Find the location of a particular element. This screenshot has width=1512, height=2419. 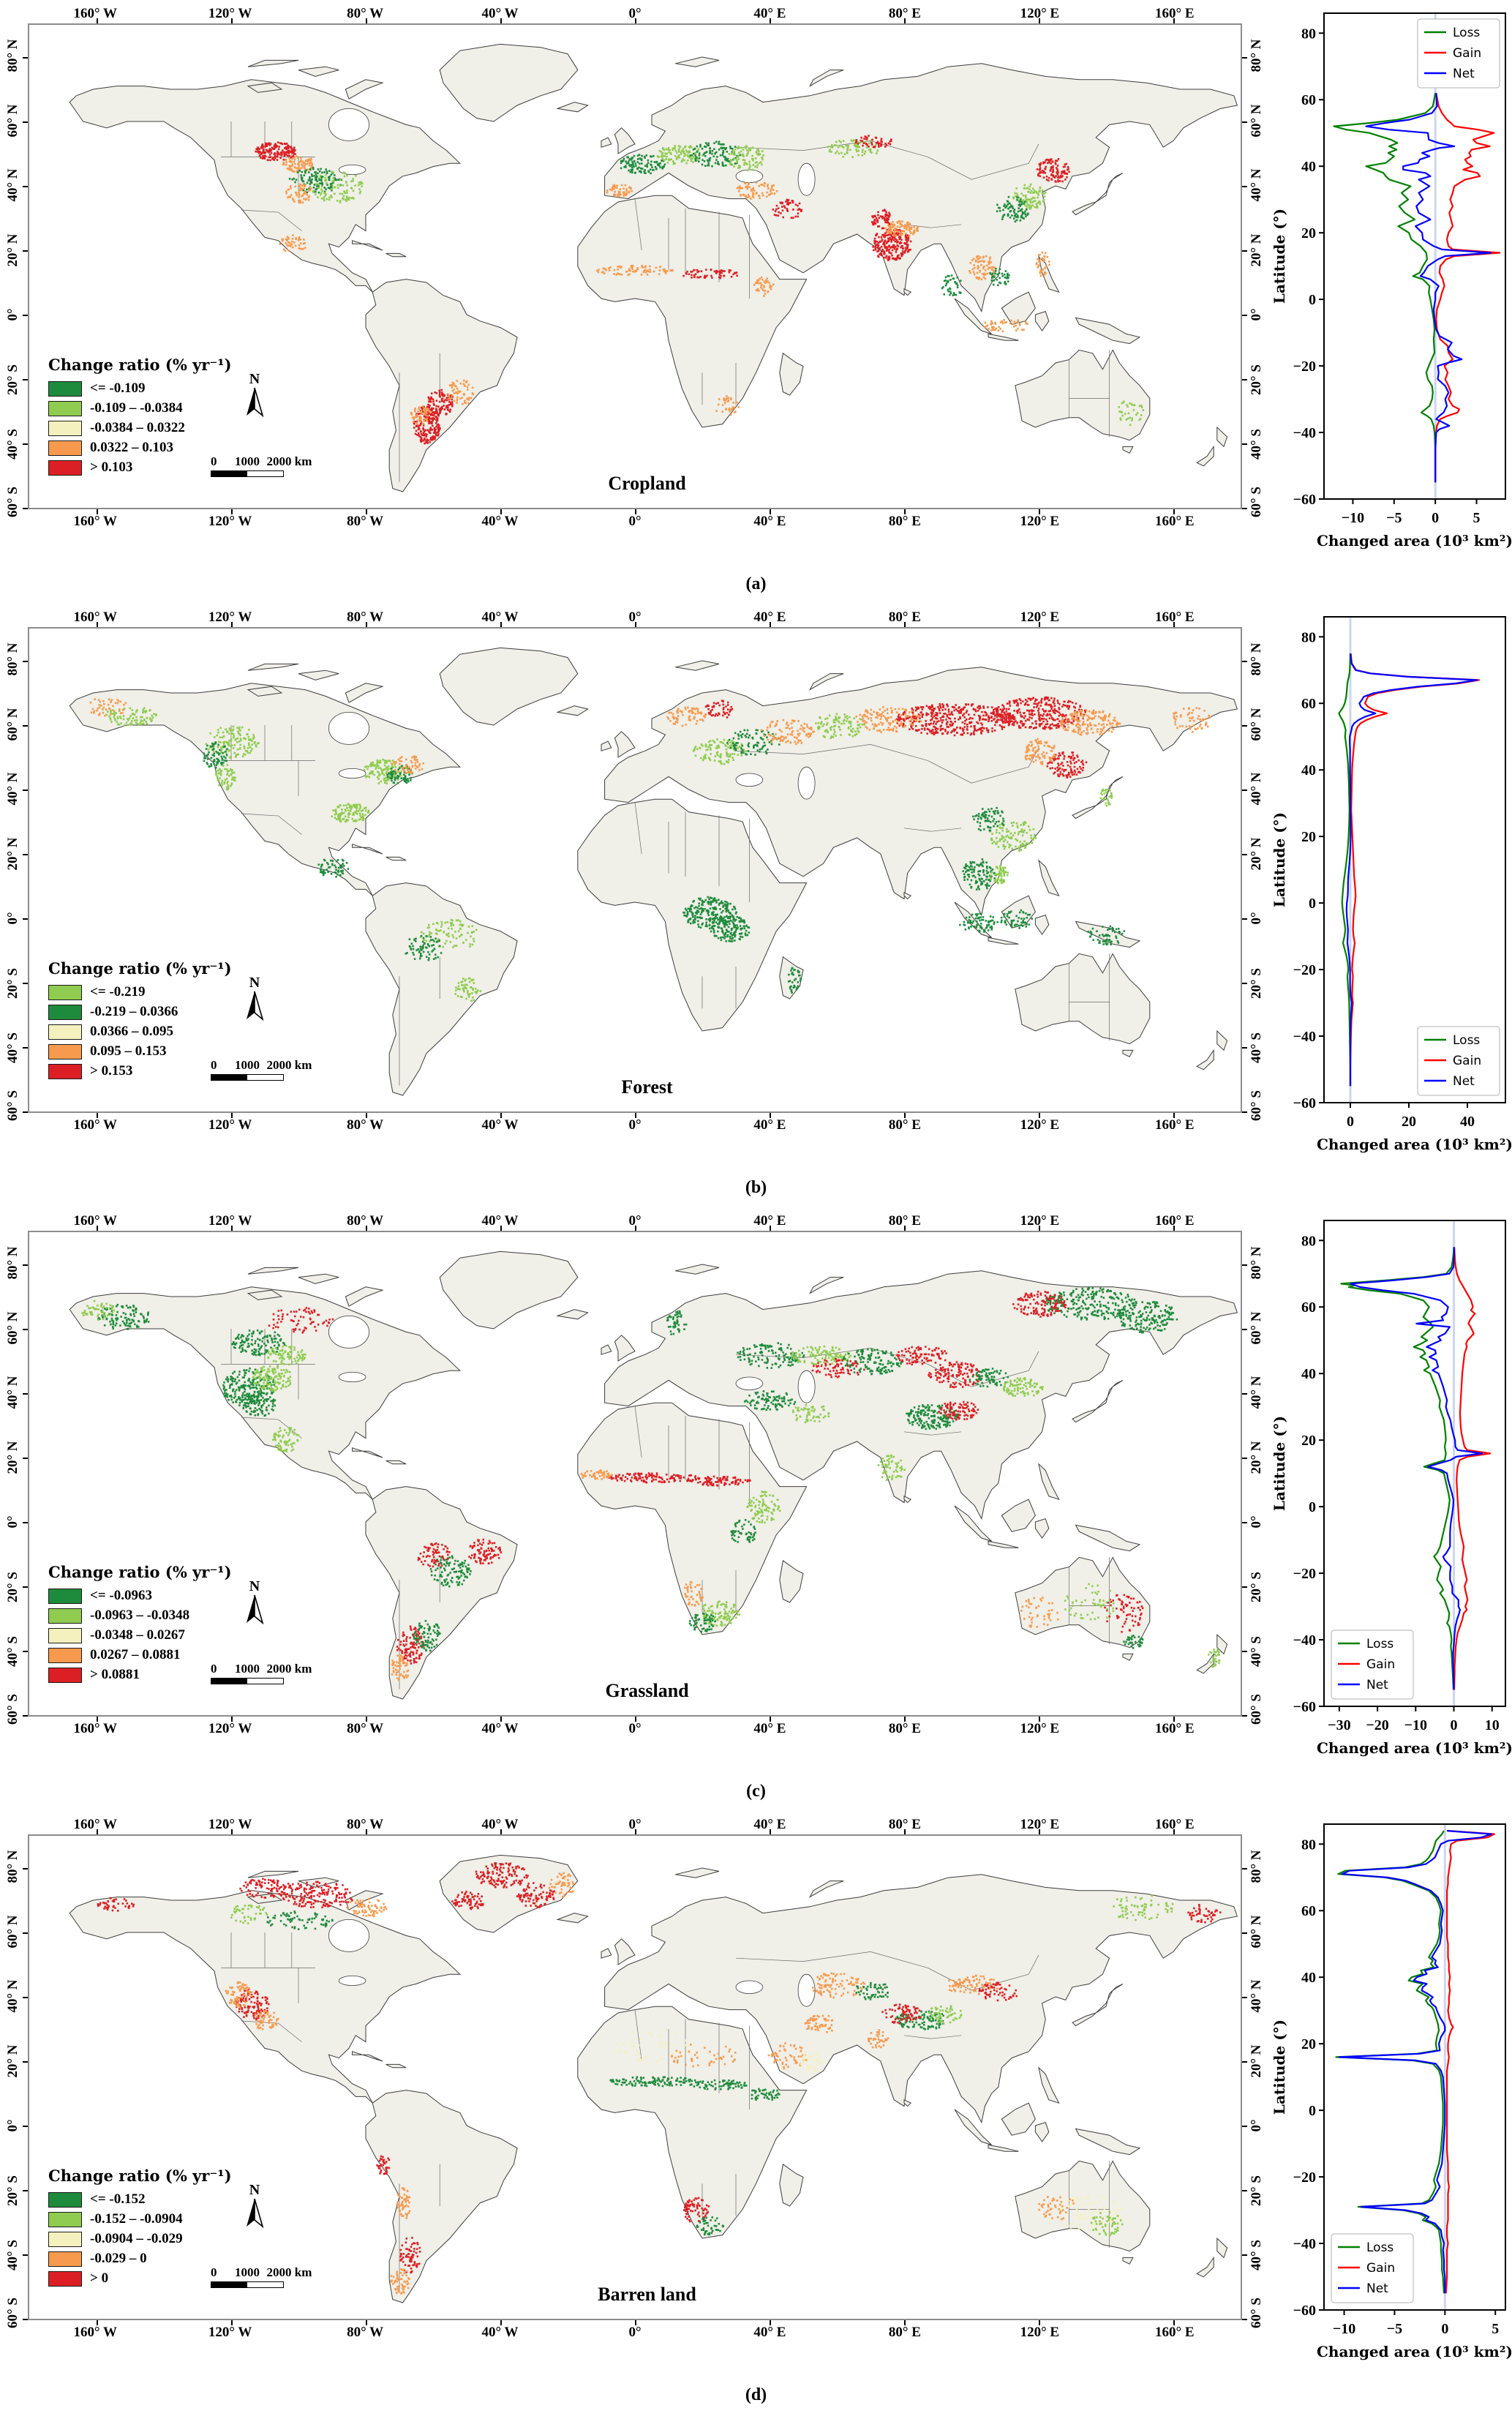

lon-label: 40° E is located at coordinates (769, 1729).